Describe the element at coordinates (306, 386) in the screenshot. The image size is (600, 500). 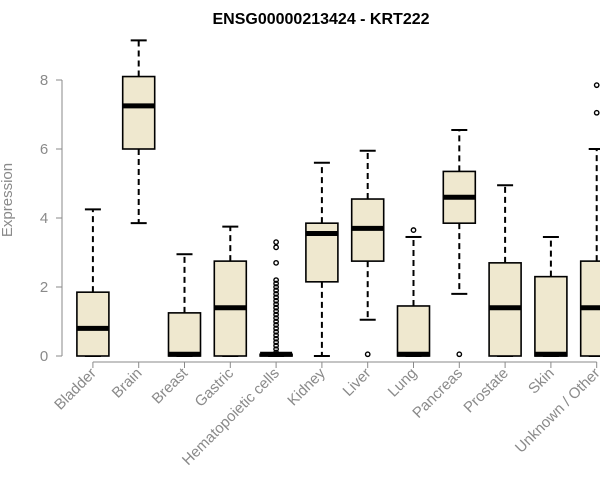
I see `x-tick-label-kidney: Kidney` at that location.